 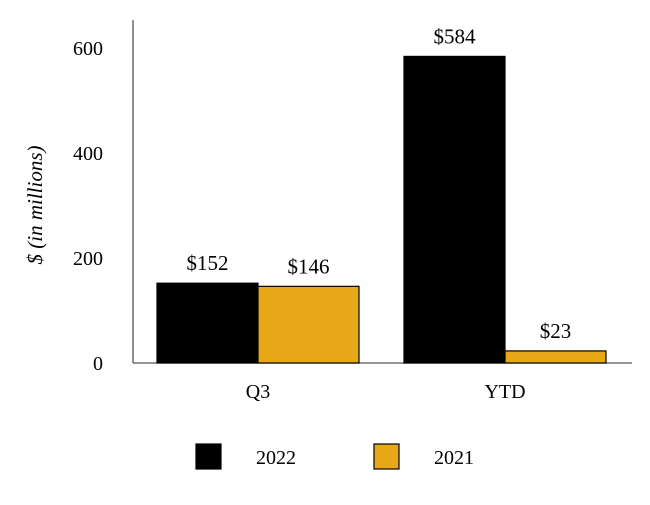 What do you see at coordinates (454, 458) in the screenshot?
I see `legend-label-2021: 2021` at bounding box center [454, 458].